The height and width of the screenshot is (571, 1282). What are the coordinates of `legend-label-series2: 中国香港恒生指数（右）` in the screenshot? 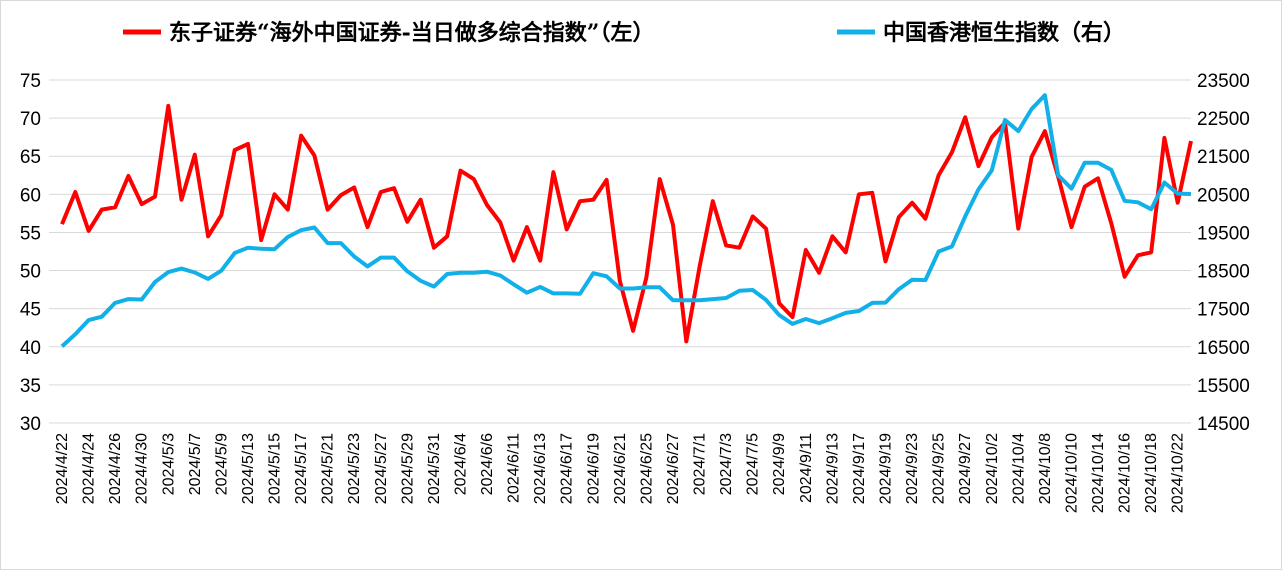 It's located at (1004, 33).